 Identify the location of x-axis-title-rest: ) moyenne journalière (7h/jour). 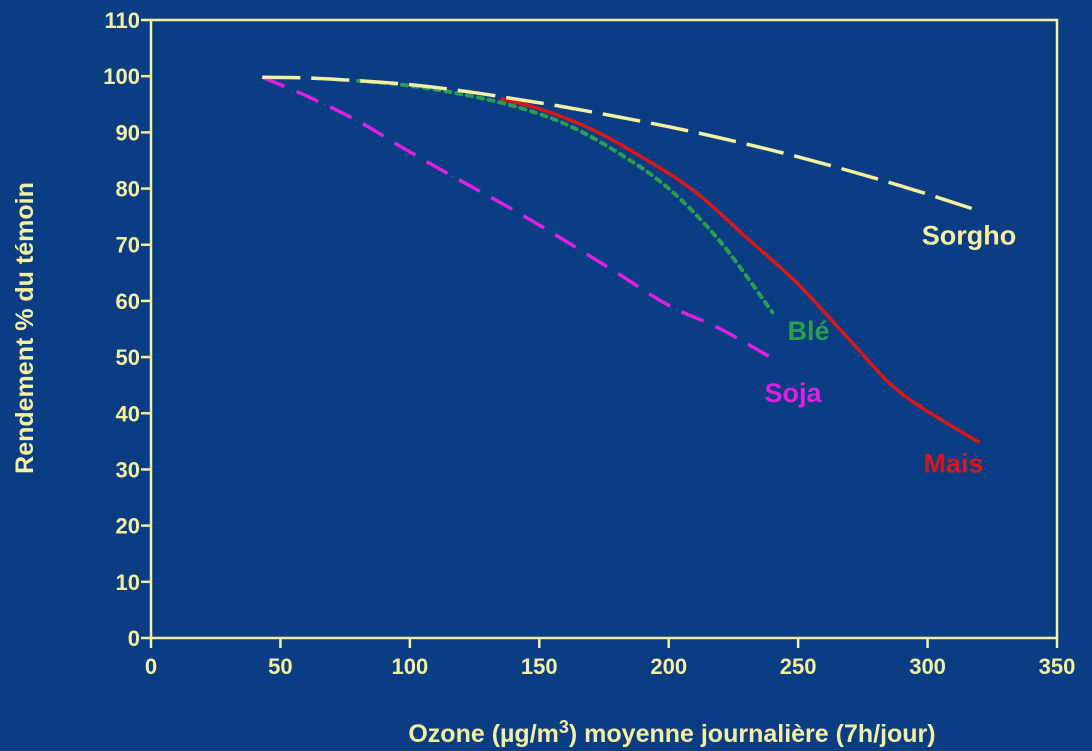
(752, 734).